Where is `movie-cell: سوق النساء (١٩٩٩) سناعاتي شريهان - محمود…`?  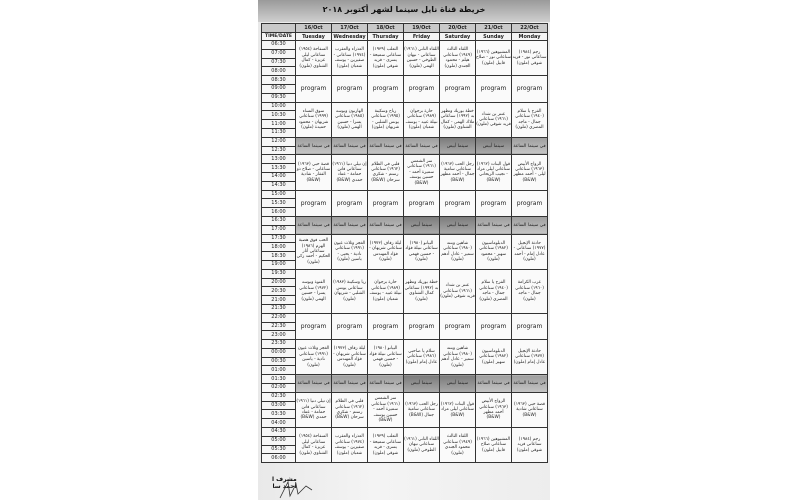
movie-cell: سوق النساء (١٩٩٩) سناعاتي شريهان - محمود… is located at coordinates (313, 119).